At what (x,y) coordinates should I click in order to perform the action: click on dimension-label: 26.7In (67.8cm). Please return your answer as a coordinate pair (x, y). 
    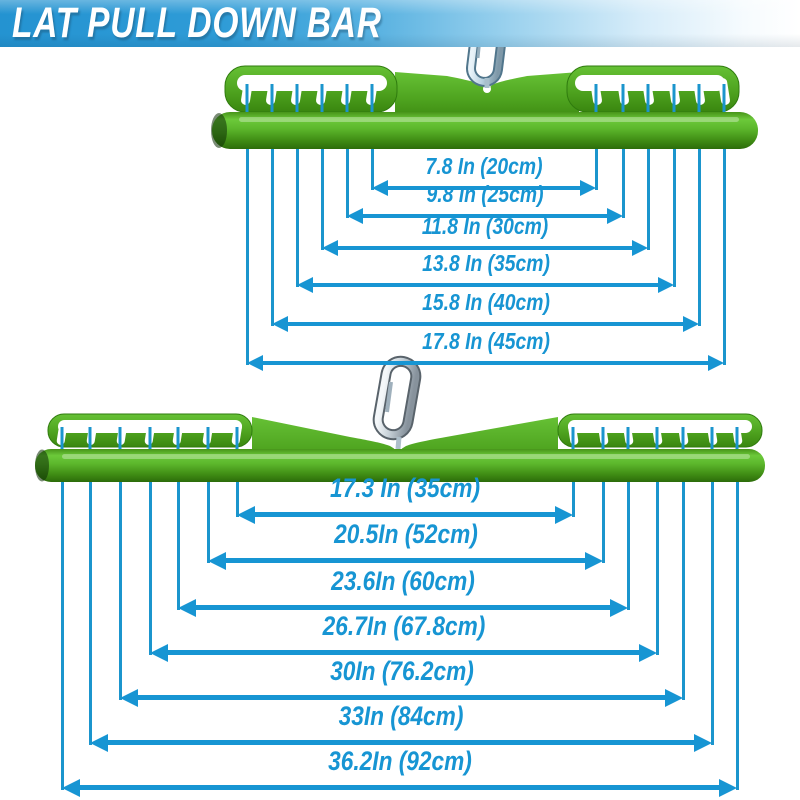
    Looking at the image, I should click on (403, 626).